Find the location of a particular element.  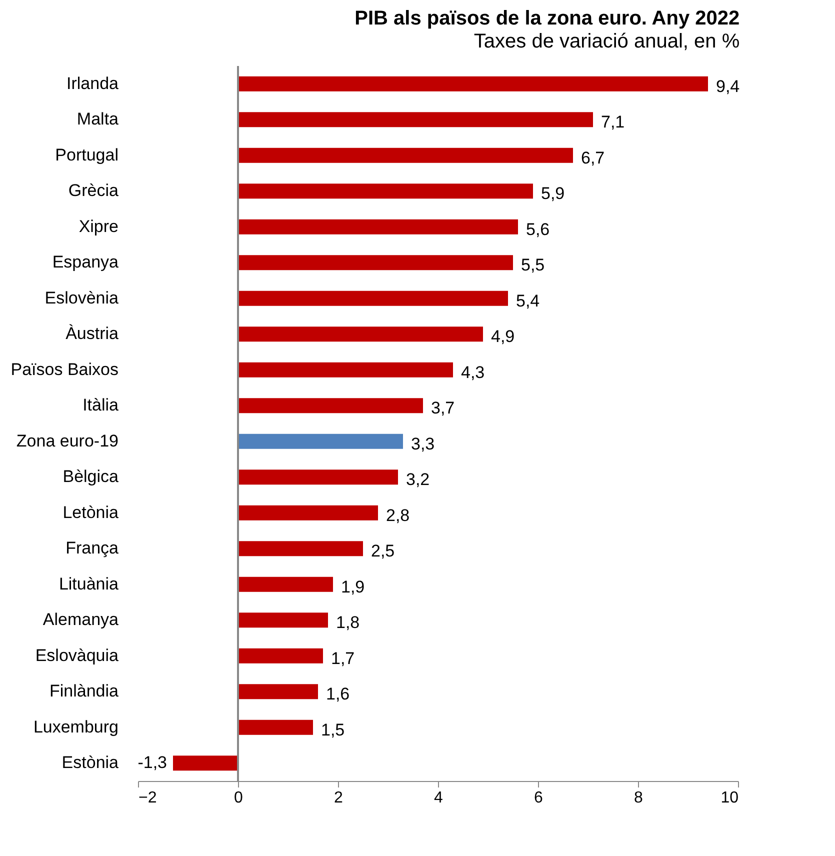

data-label: 5,4 is located at coordinates (528, 300).